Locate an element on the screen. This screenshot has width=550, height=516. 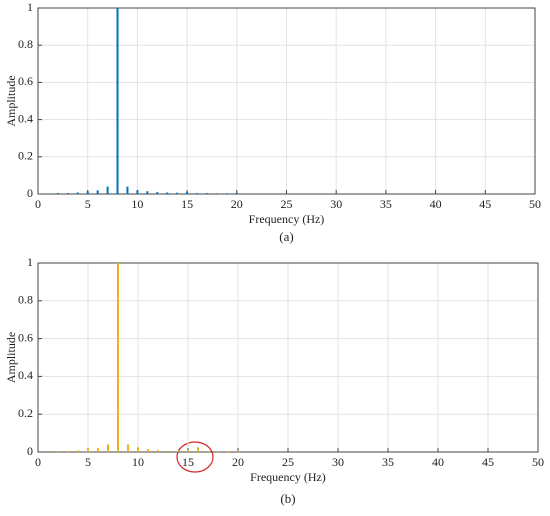
highlight-circle is located at coordinates (195, 457).